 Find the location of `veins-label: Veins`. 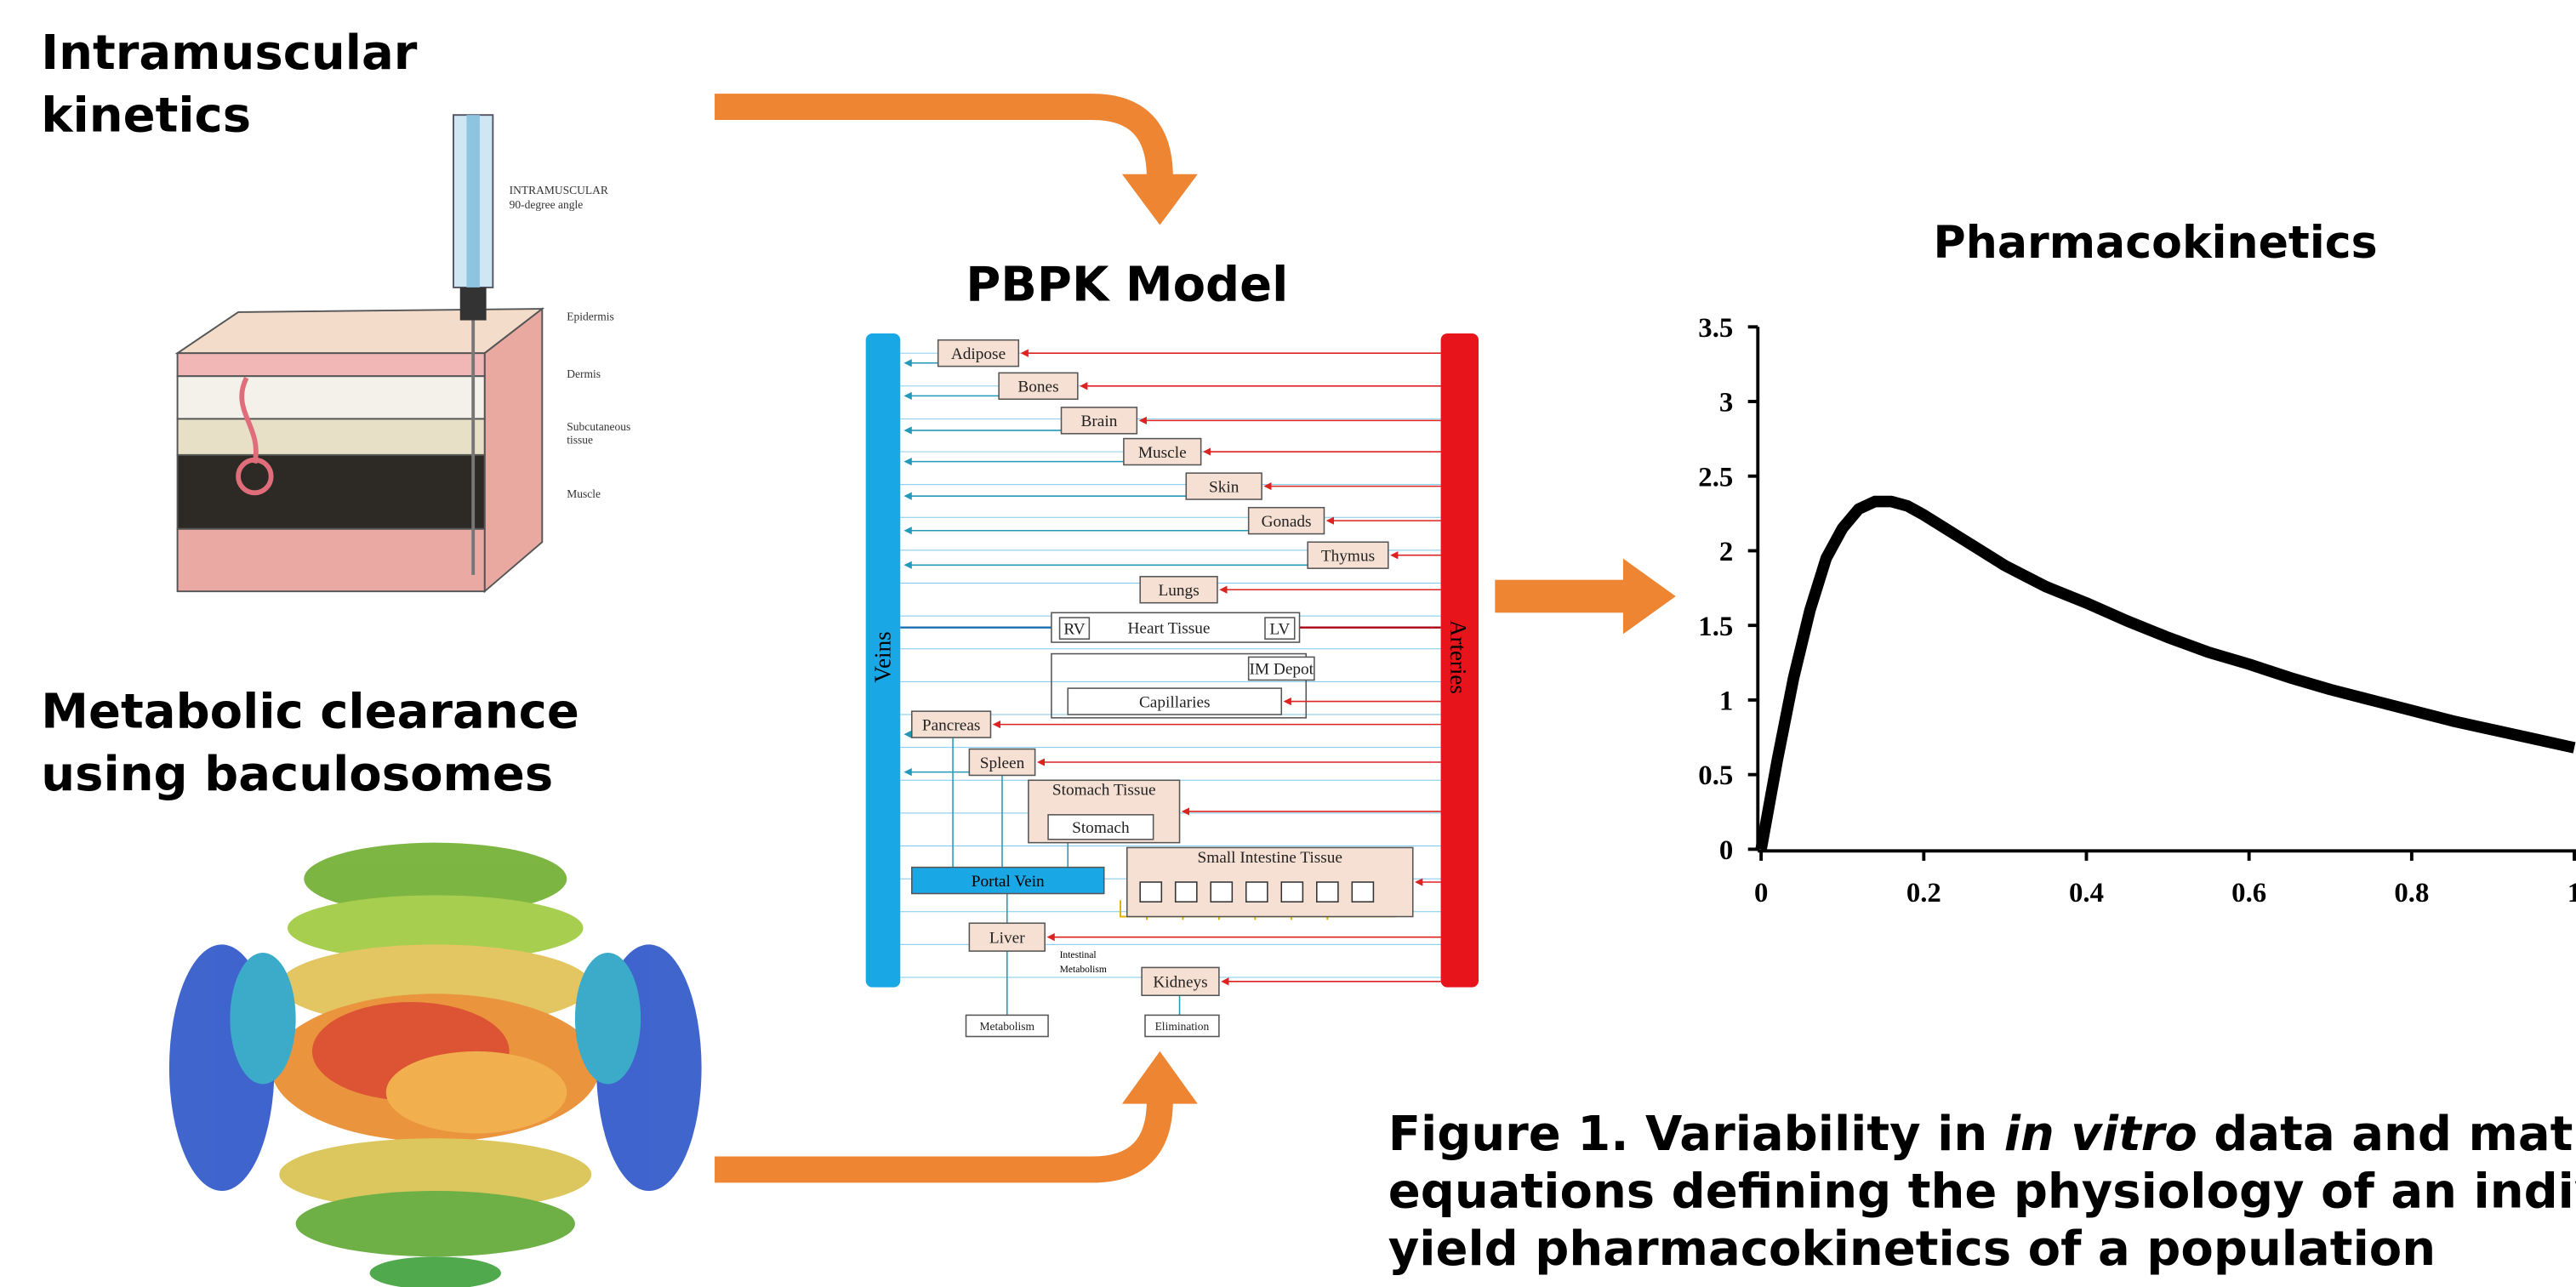

veins-label: Veins is located at coordinates (883, 656).